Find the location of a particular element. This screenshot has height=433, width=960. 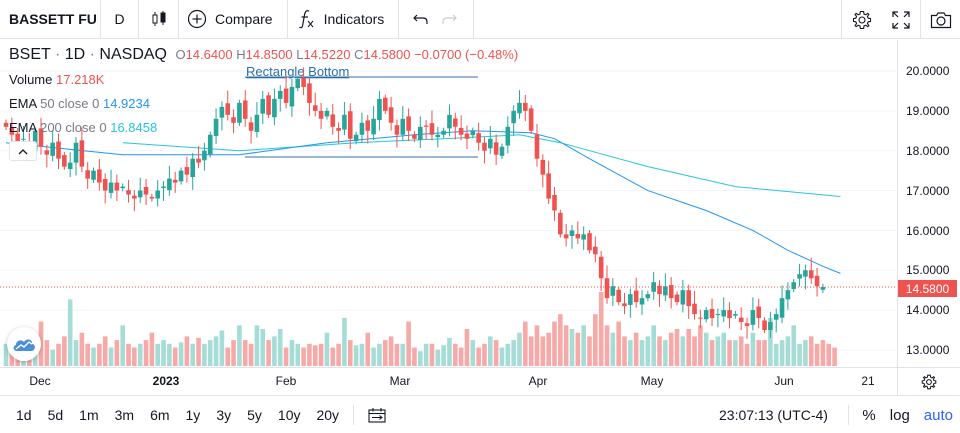

go-to-date-button is located at coordinates (377, 414).